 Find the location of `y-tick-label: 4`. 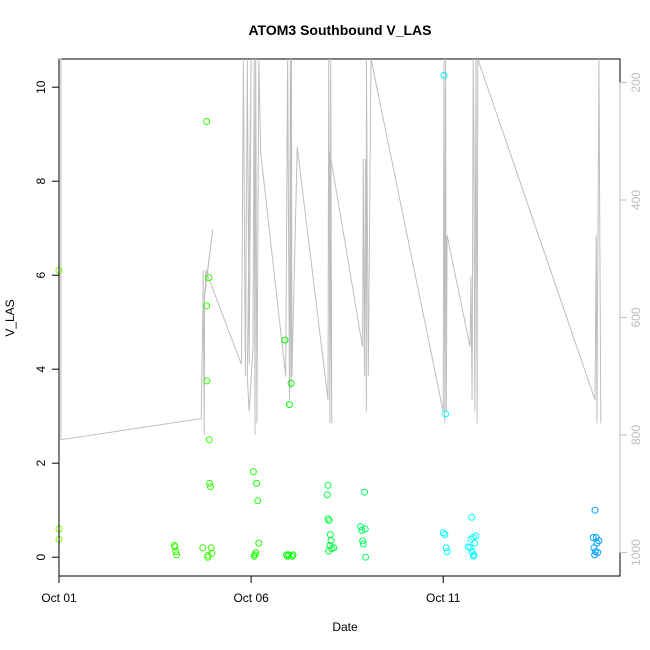

y-tick-label: 4 is located at coordinates (41, 369).